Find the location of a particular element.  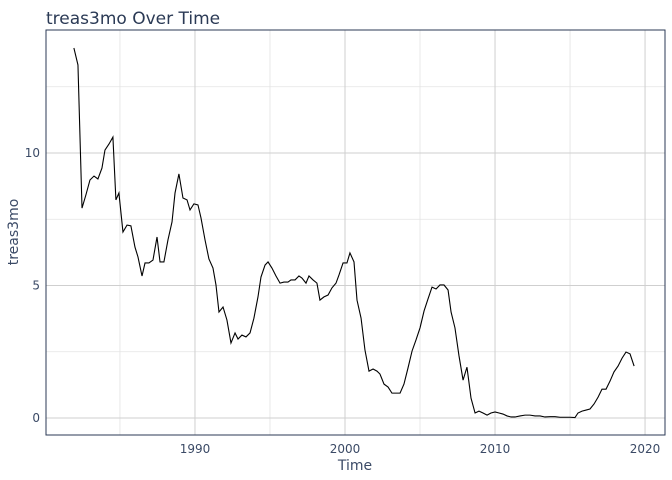

x-tick-label: 2020 is located at coordinates (645, 449).